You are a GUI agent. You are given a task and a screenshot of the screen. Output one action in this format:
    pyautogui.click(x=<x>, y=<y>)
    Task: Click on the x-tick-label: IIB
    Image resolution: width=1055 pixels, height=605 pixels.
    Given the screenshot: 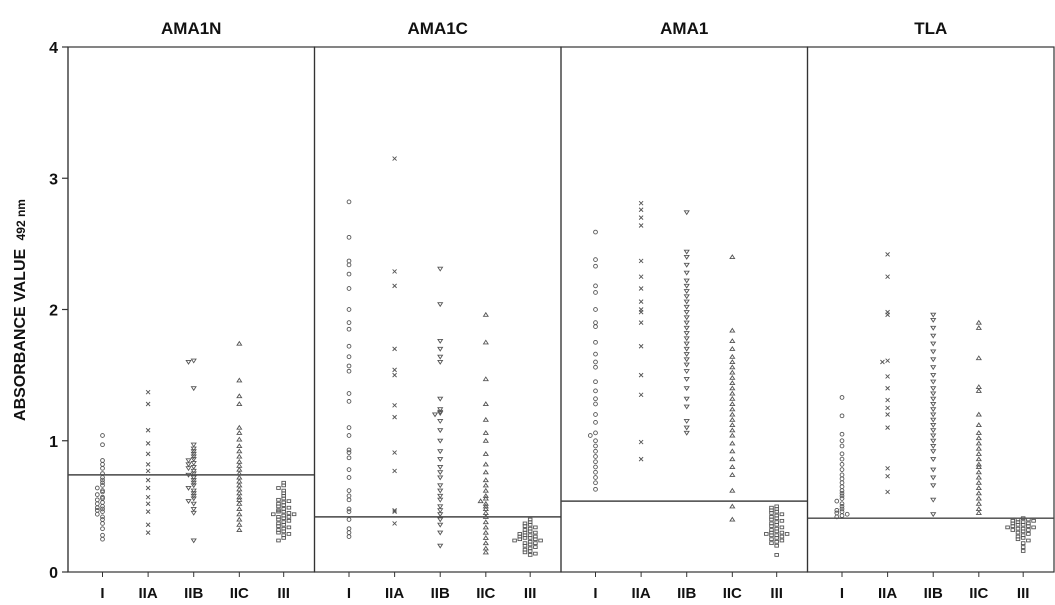 What is the action you would take?
    pyautogui.click(x=686, y=593)
    